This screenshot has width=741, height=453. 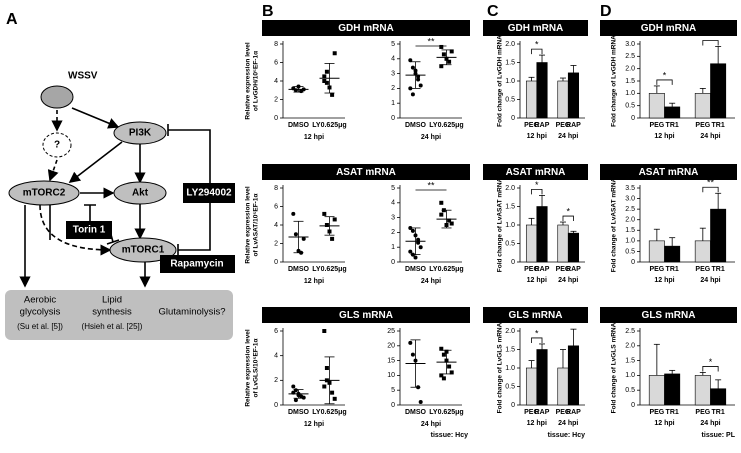 I want to click on y-tick-label: 1.5, so click(x=630, y=360).